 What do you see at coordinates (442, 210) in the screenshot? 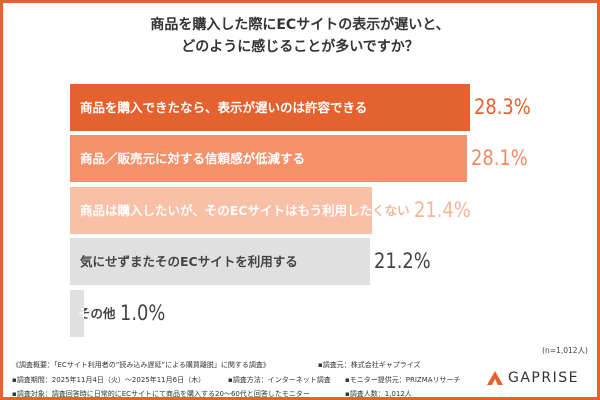
I see `bar-value-label: 21.4%` at bounding box center [442, 210].